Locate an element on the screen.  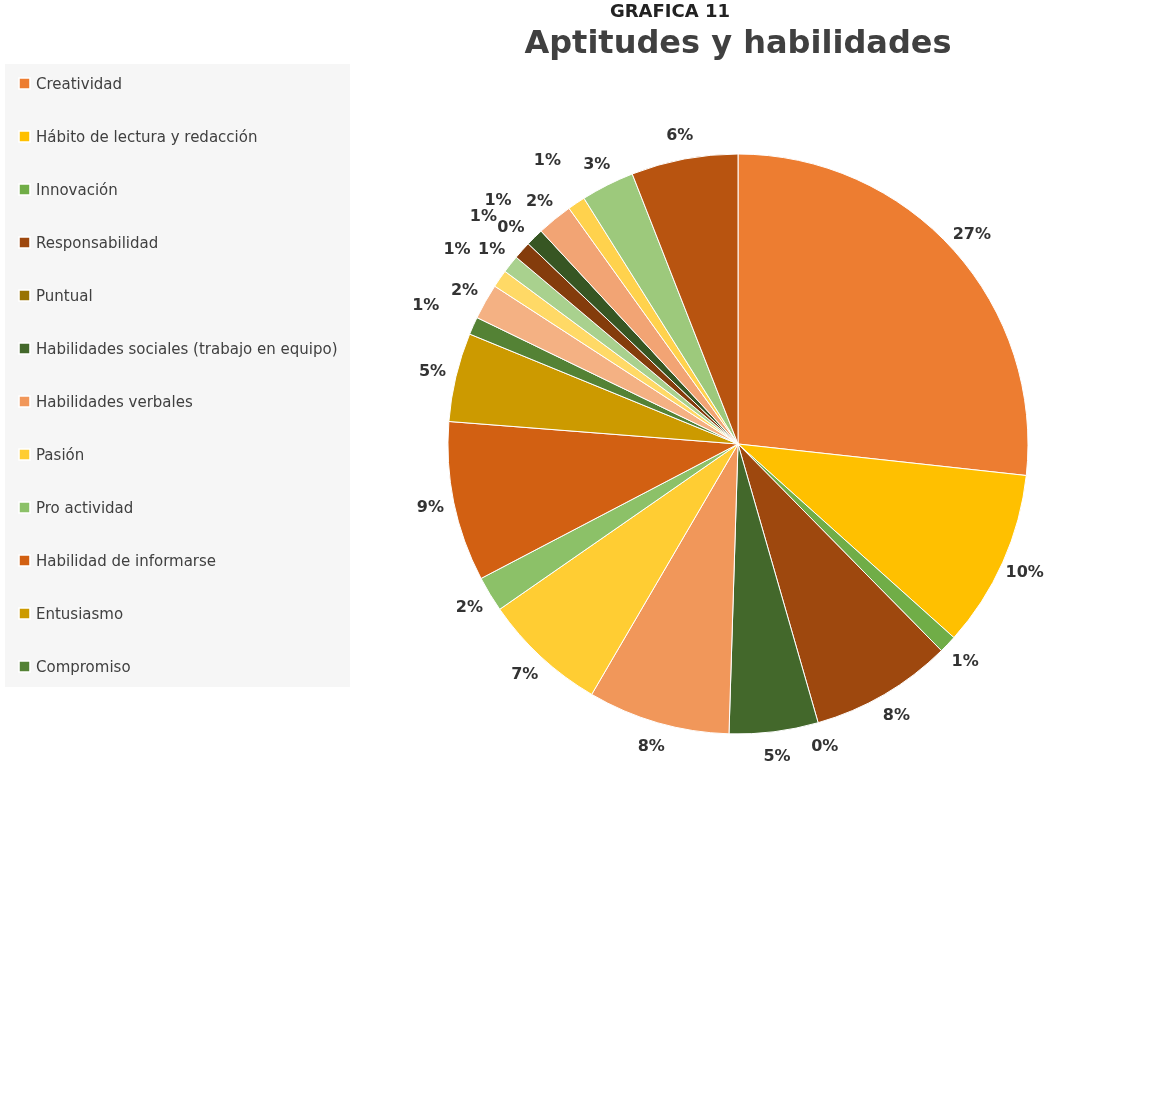
legend-label: Pro actividad is located at coordinates (85, 507).